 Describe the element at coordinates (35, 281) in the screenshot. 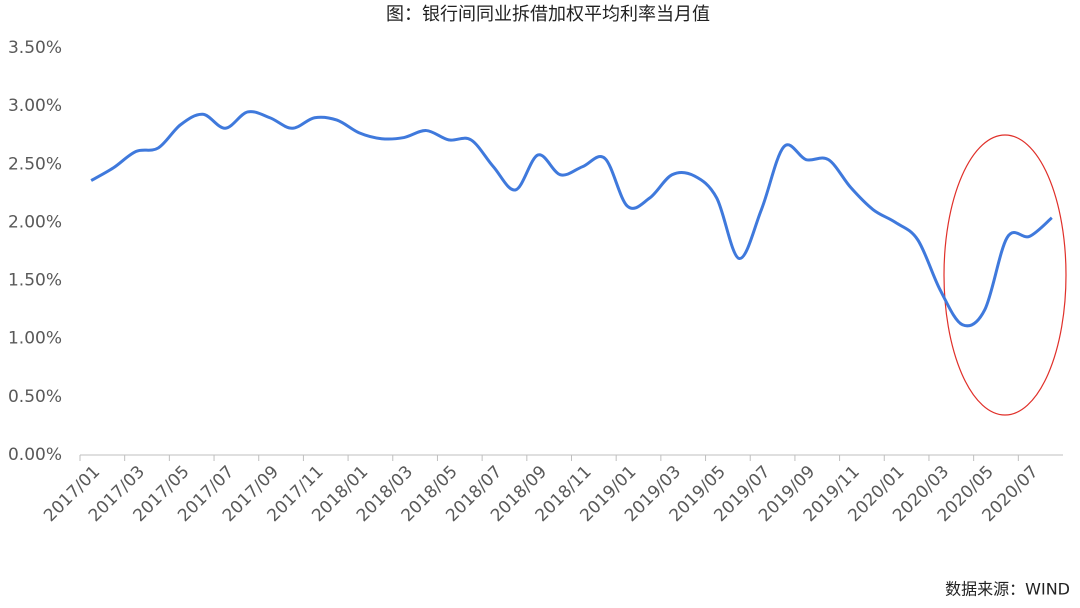

I see `y-tick-label: 1.50%` at that location.